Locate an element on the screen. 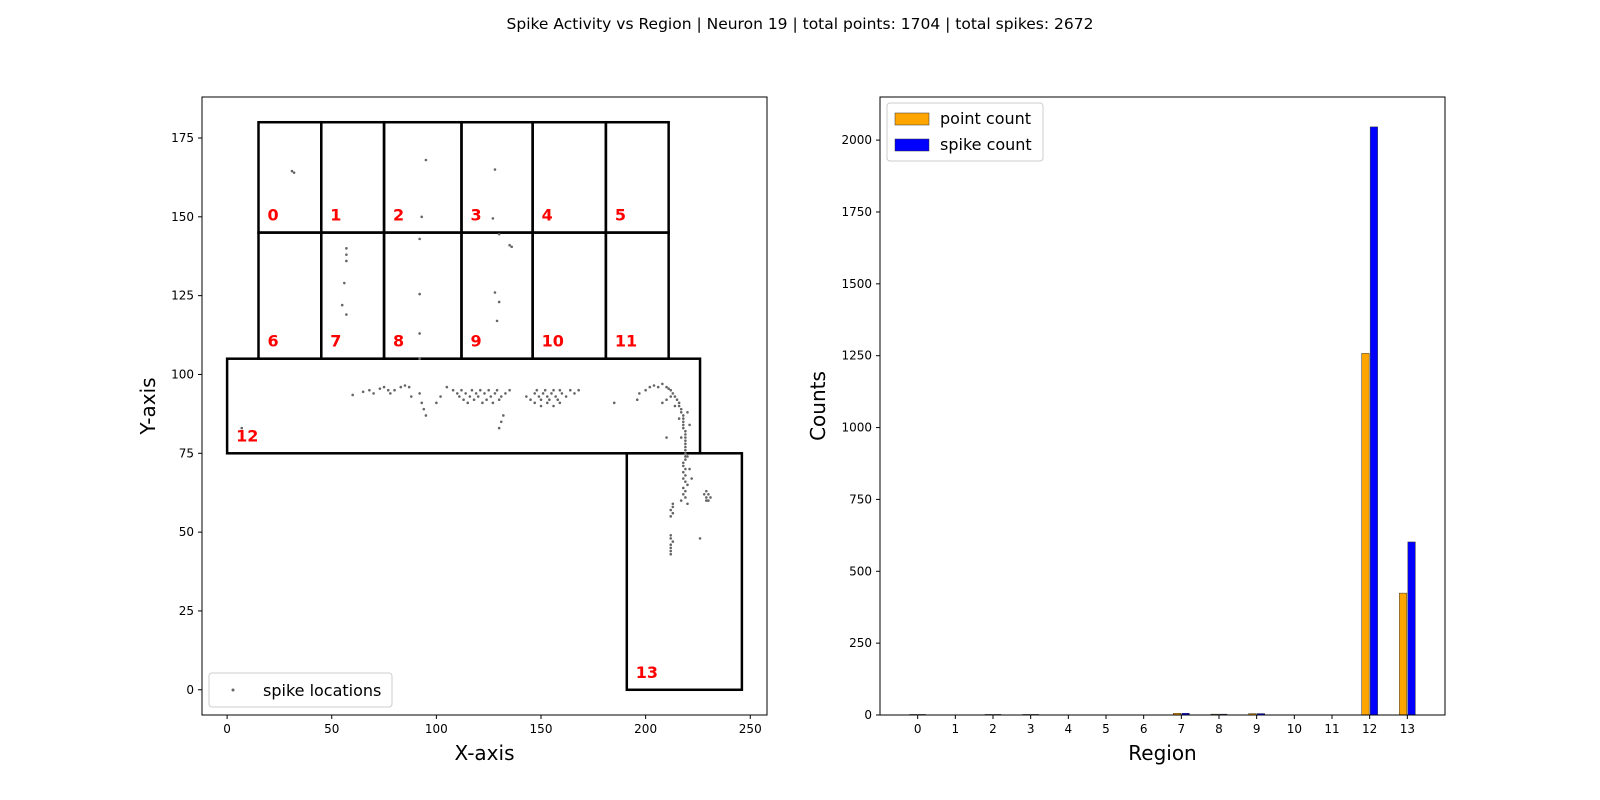  legend-marker-spike-locations is located at coordinates (233, 690).